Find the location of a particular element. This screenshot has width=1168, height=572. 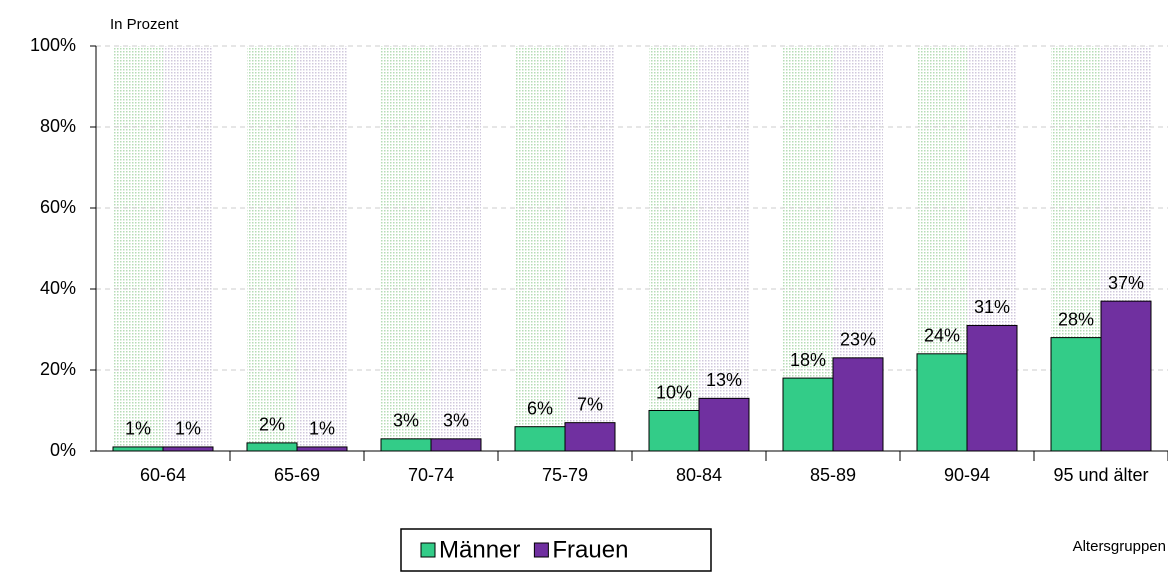

y-tick-label: 60% is located at coordinates (58, 207).